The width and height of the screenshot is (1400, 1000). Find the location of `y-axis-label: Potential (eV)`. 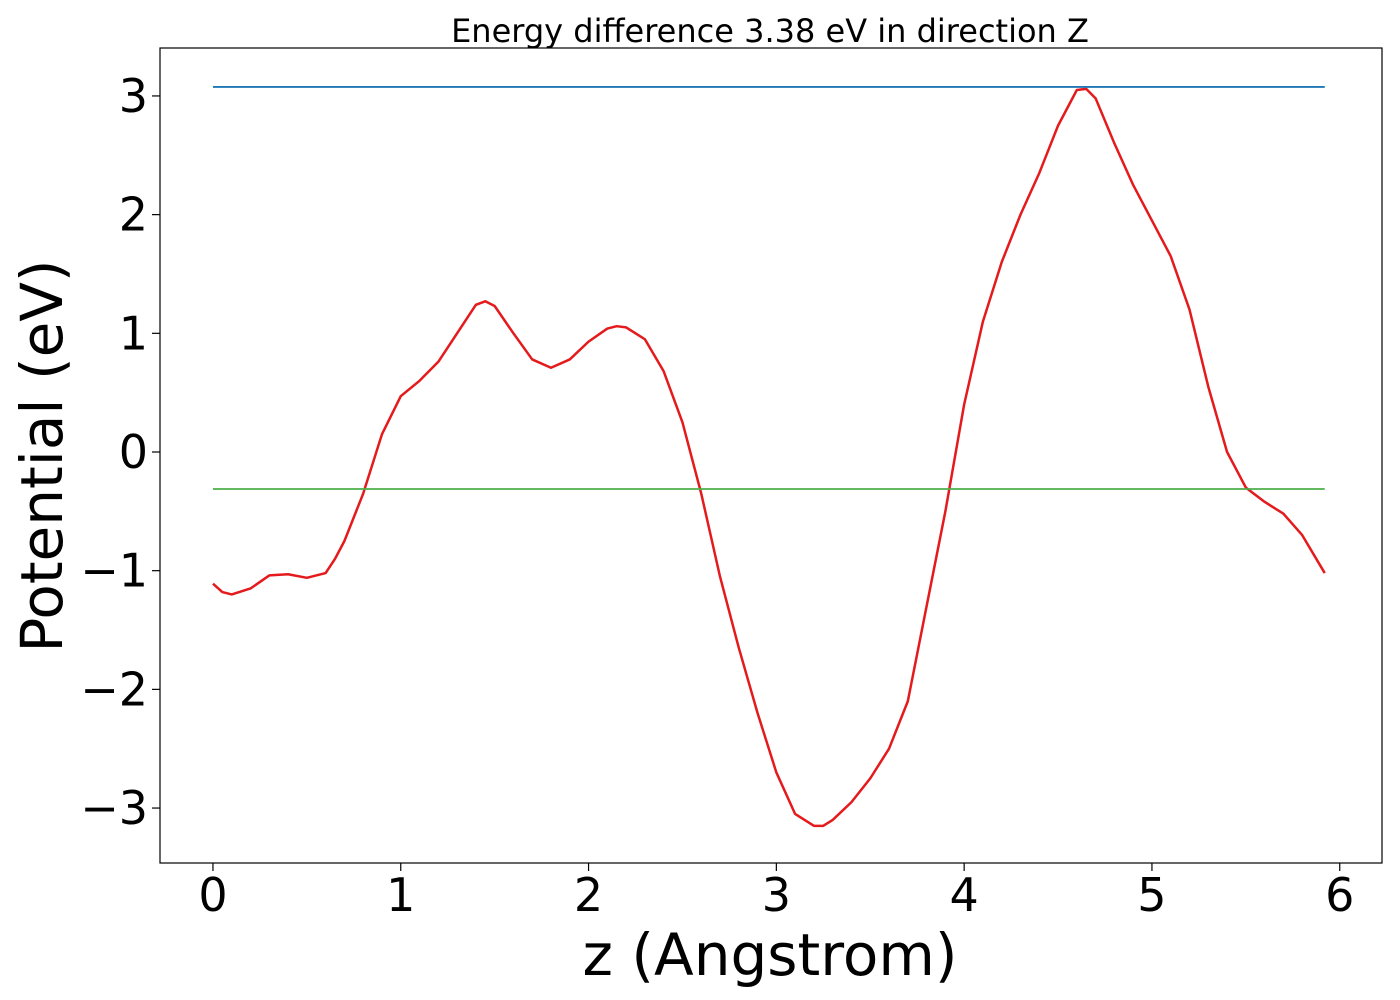

y-axis-label: Potential (eV) is located at coordinates (42, 455).